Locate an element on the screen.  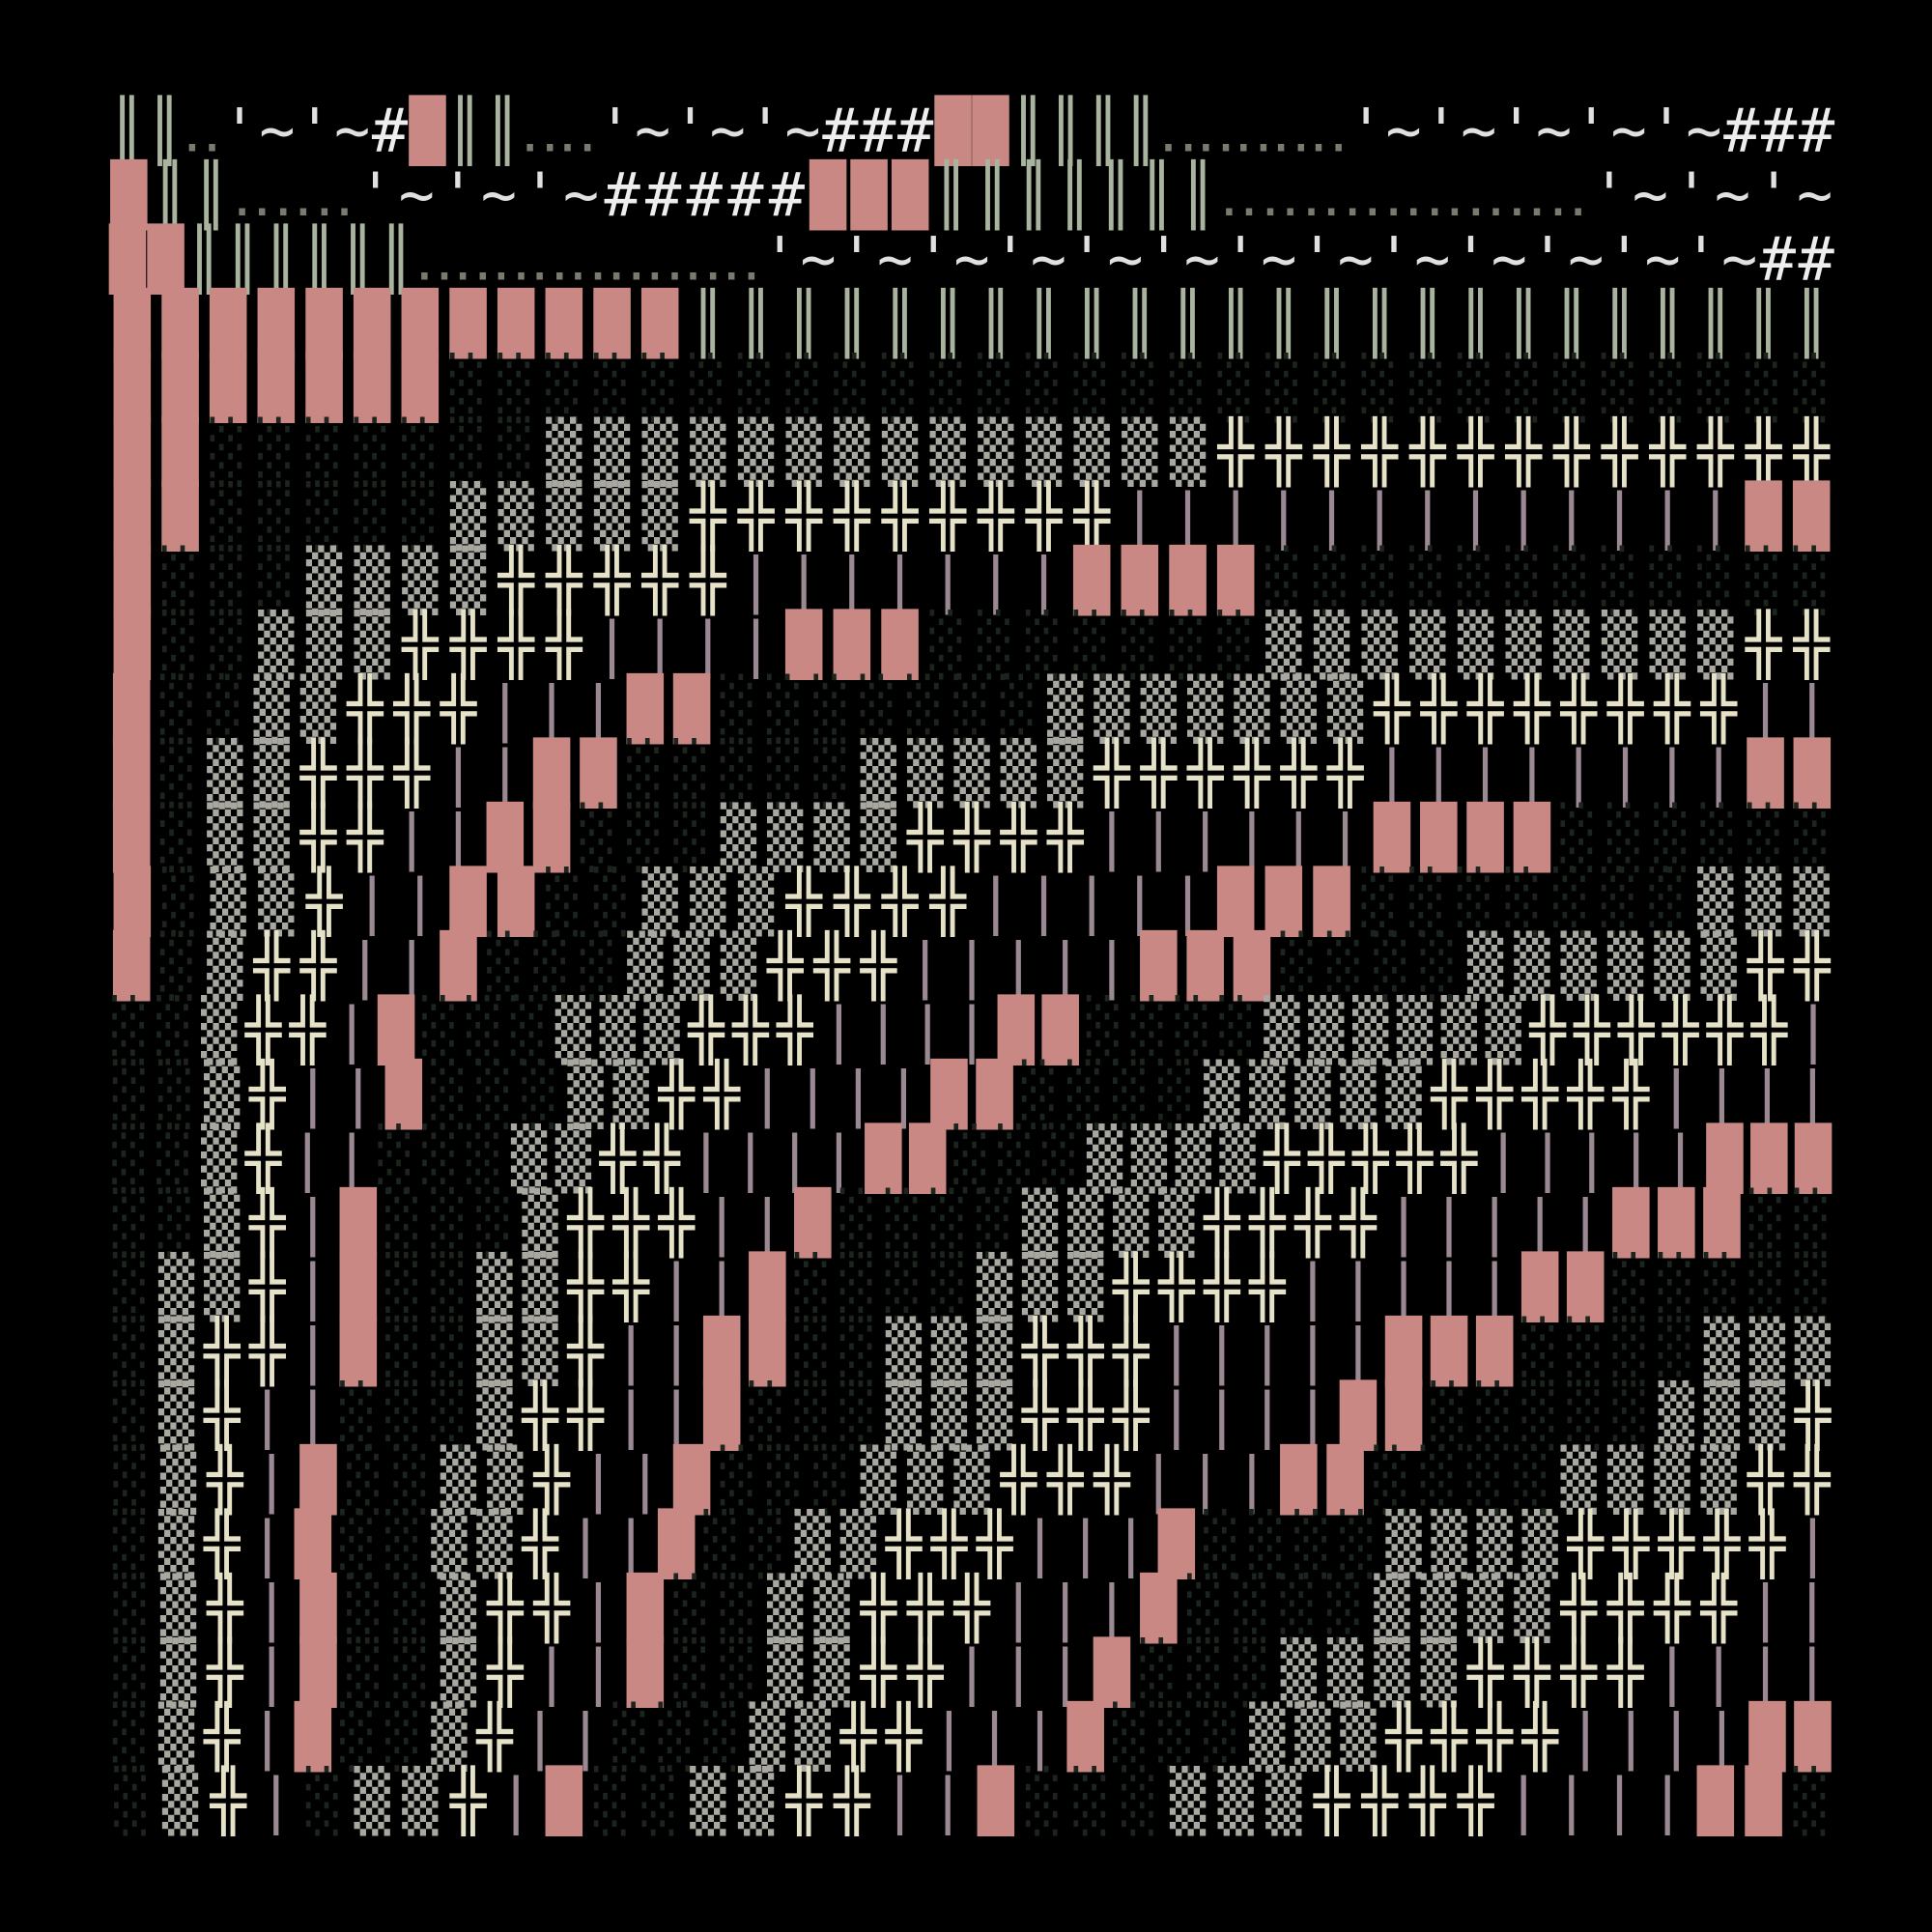
glyph: ~ is located at coordinates (1703, 130).